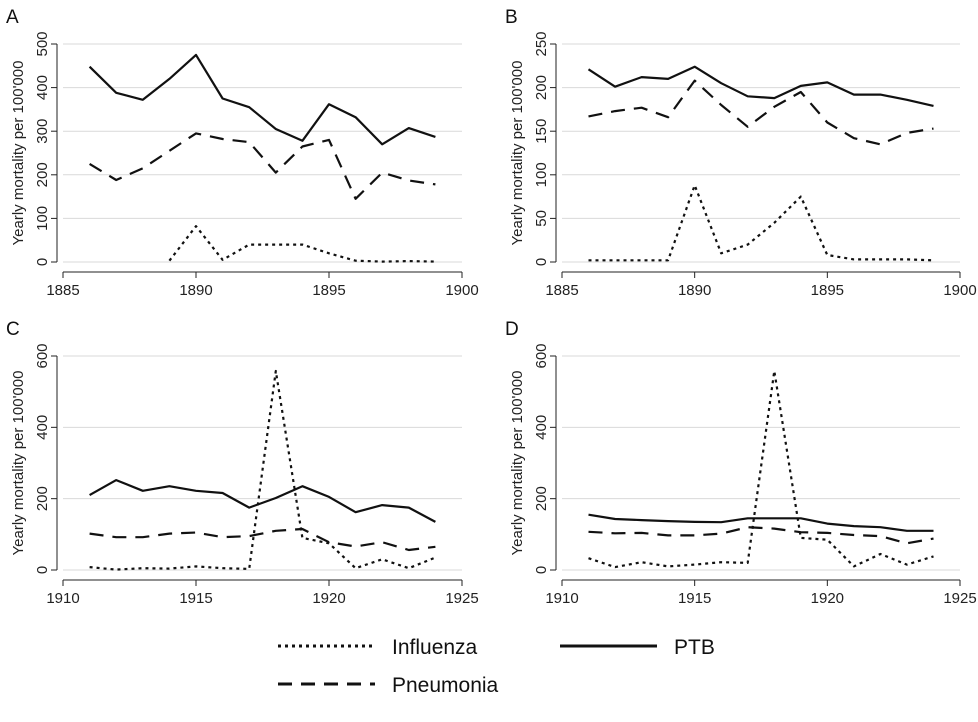 The height and width of the screenshot is (722, 978). What do you see at coordinates (541, 498) in the screenshot?
I see `y-tick-label-d-1: 200` at bounding box center [541, 498].